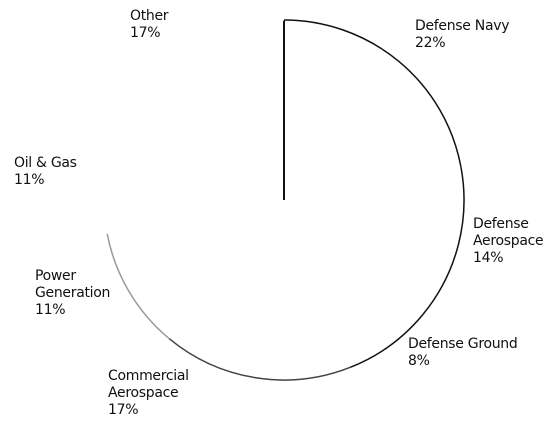 This screenshot has height=428, width=560. Describe the element at coordinates (45, 163) in the screenshot. I see `slice-name: Oil & Gas` at that location.